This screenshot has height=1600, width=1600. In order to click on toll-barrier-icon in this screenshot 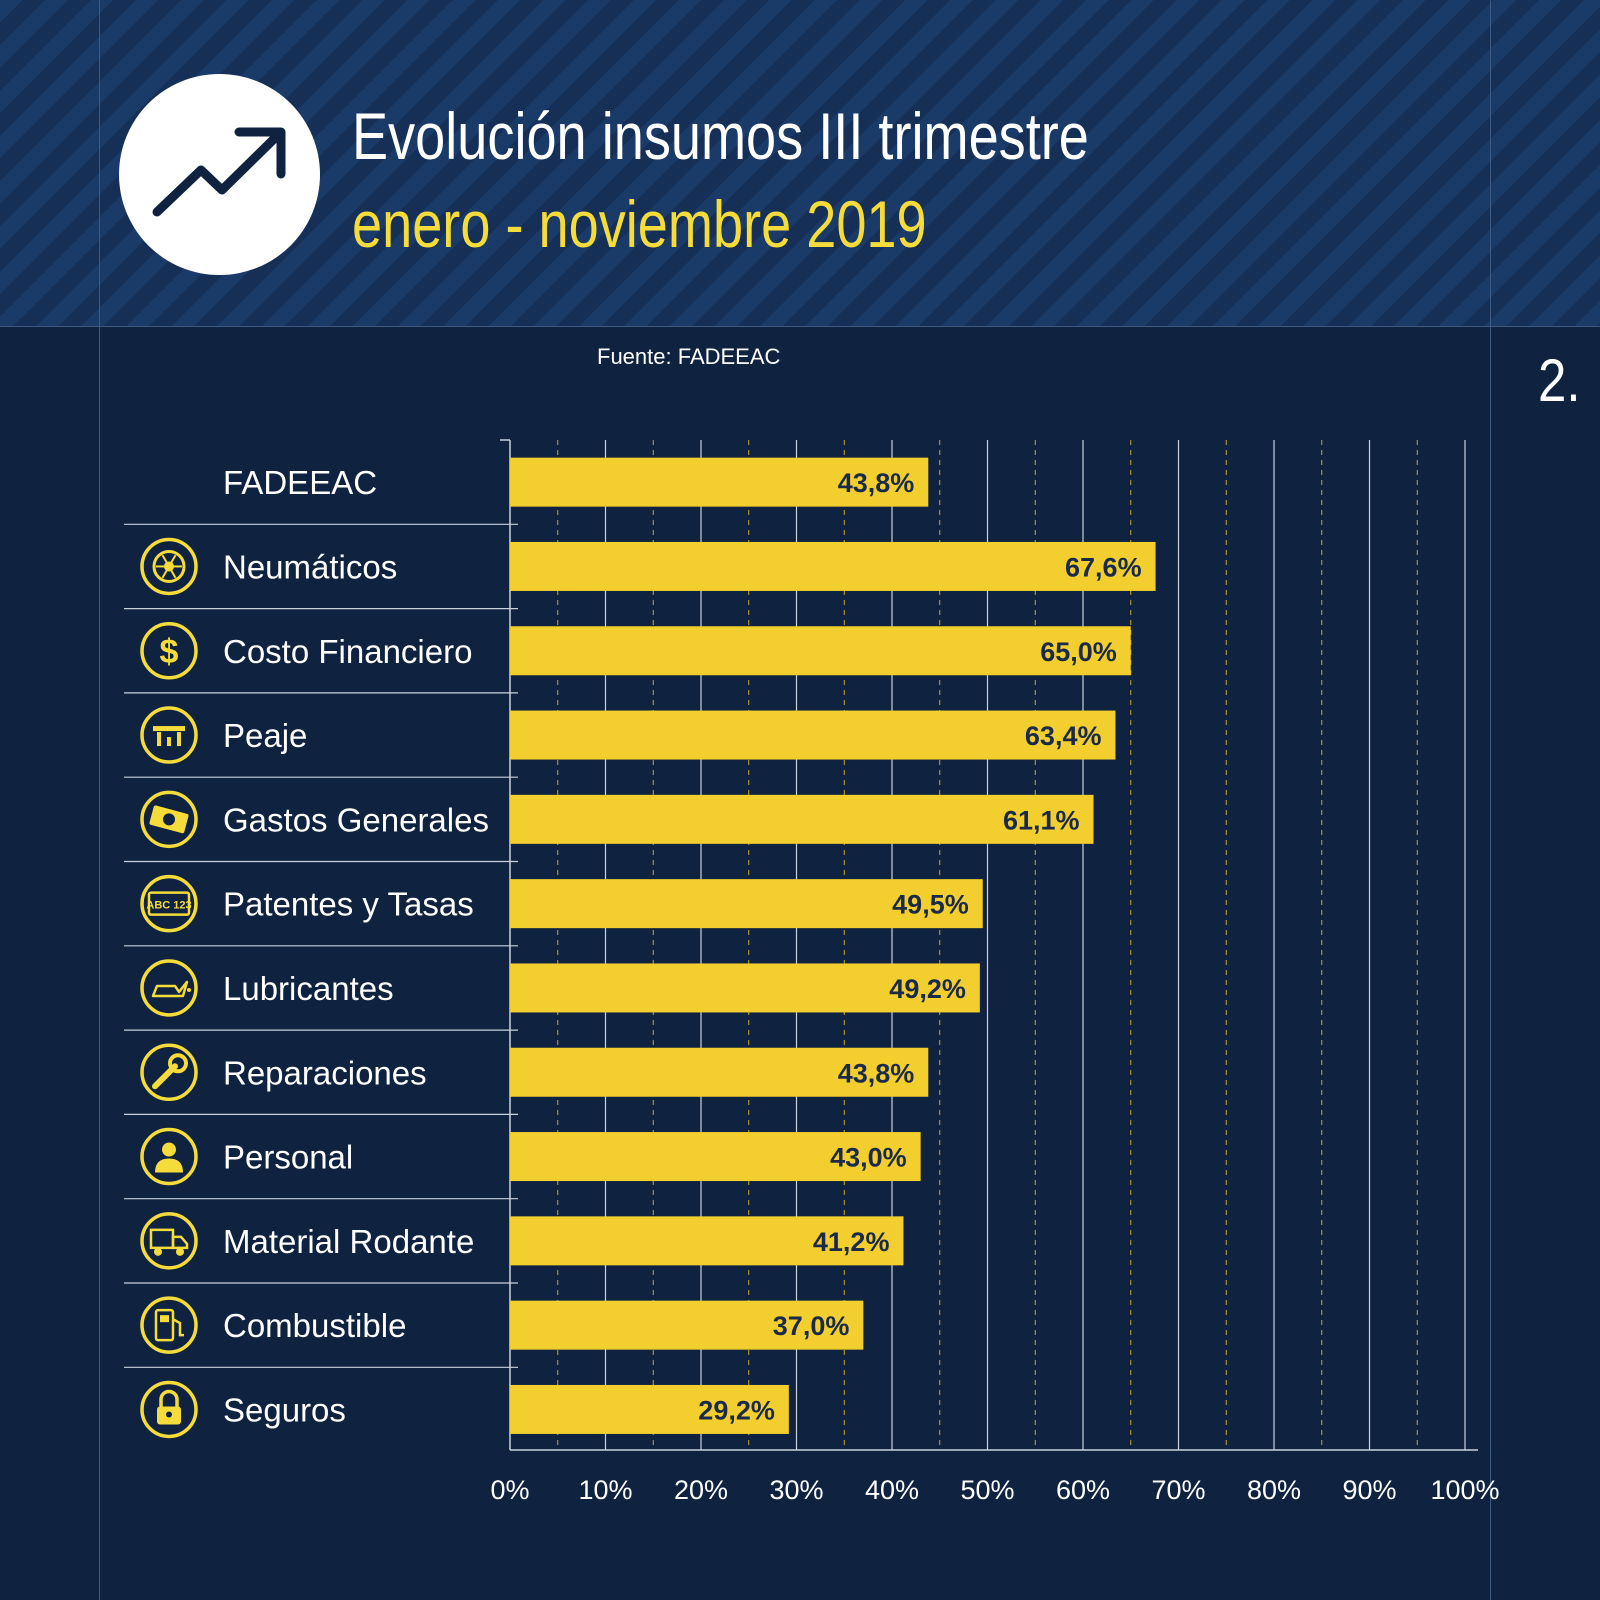, I will do `click(169, 735)`.